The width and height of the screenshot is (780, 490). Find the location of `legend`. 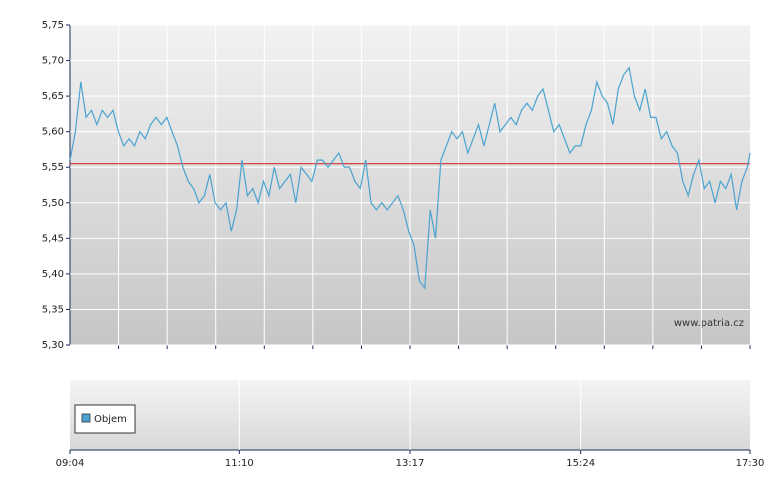

legend is located at coordinates (105, 419).